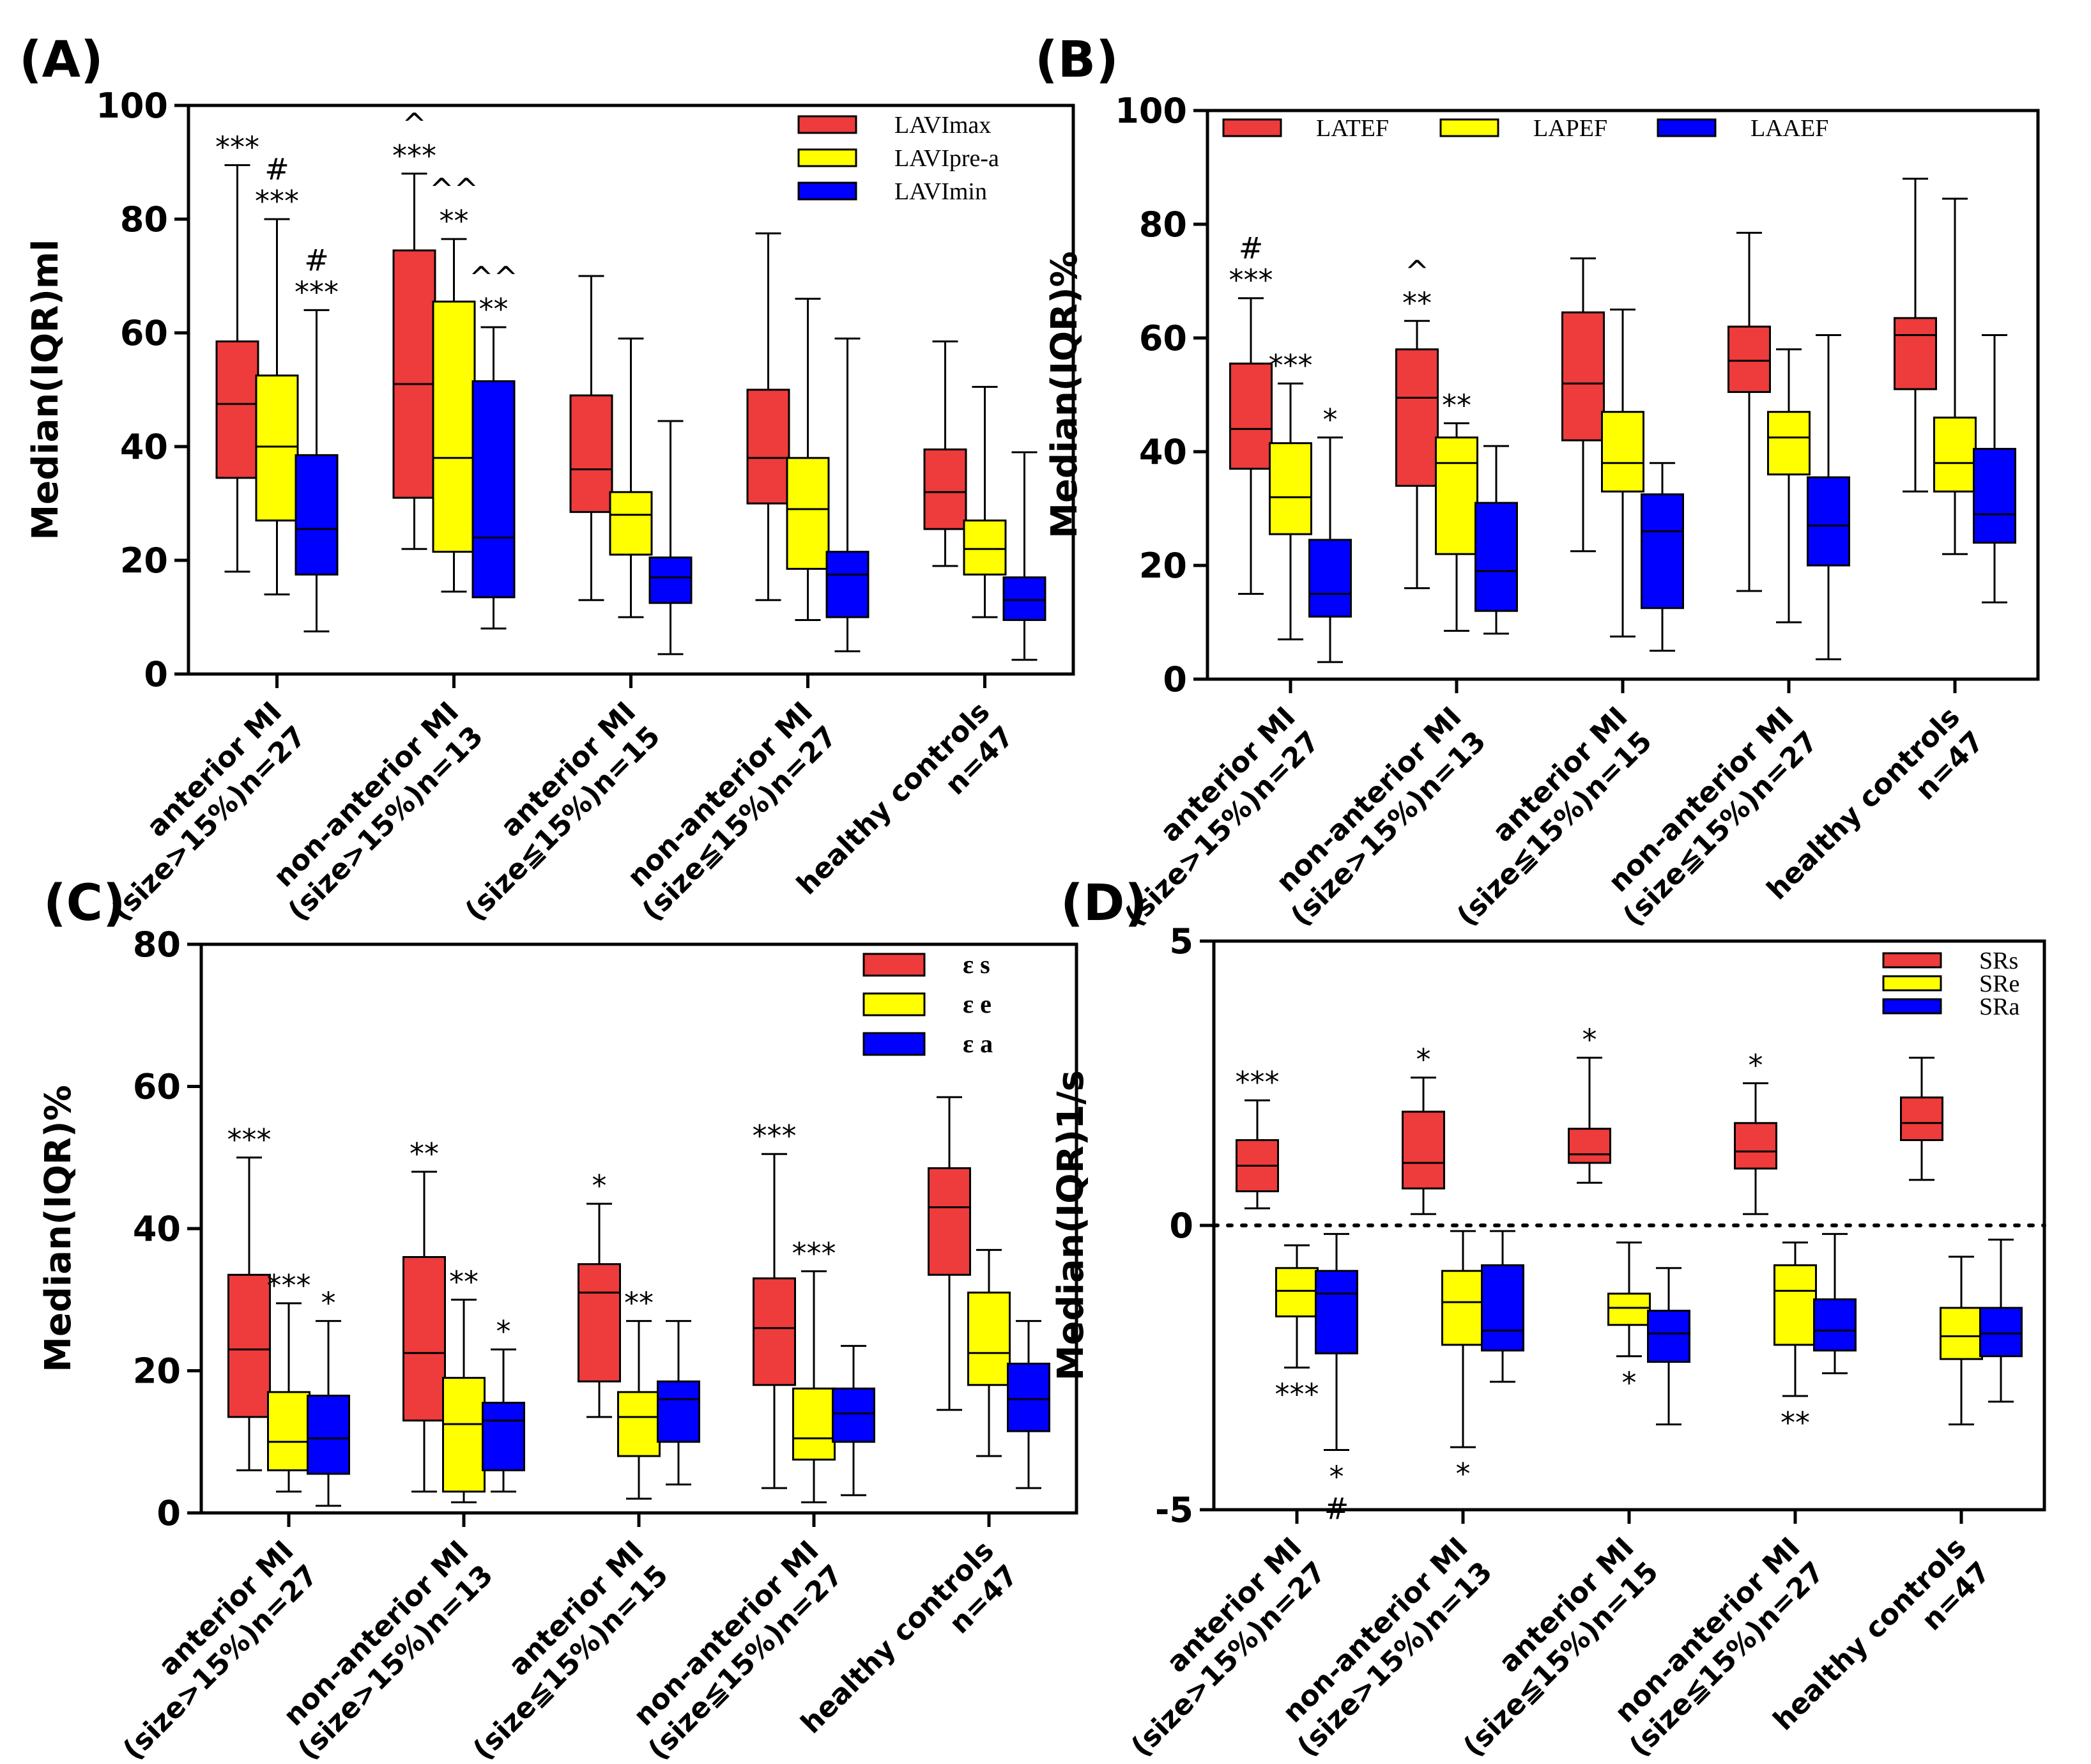 The width and height of the screenshot is (2091, 1764). I want to click on box-SRs, so click(1423, 1146).